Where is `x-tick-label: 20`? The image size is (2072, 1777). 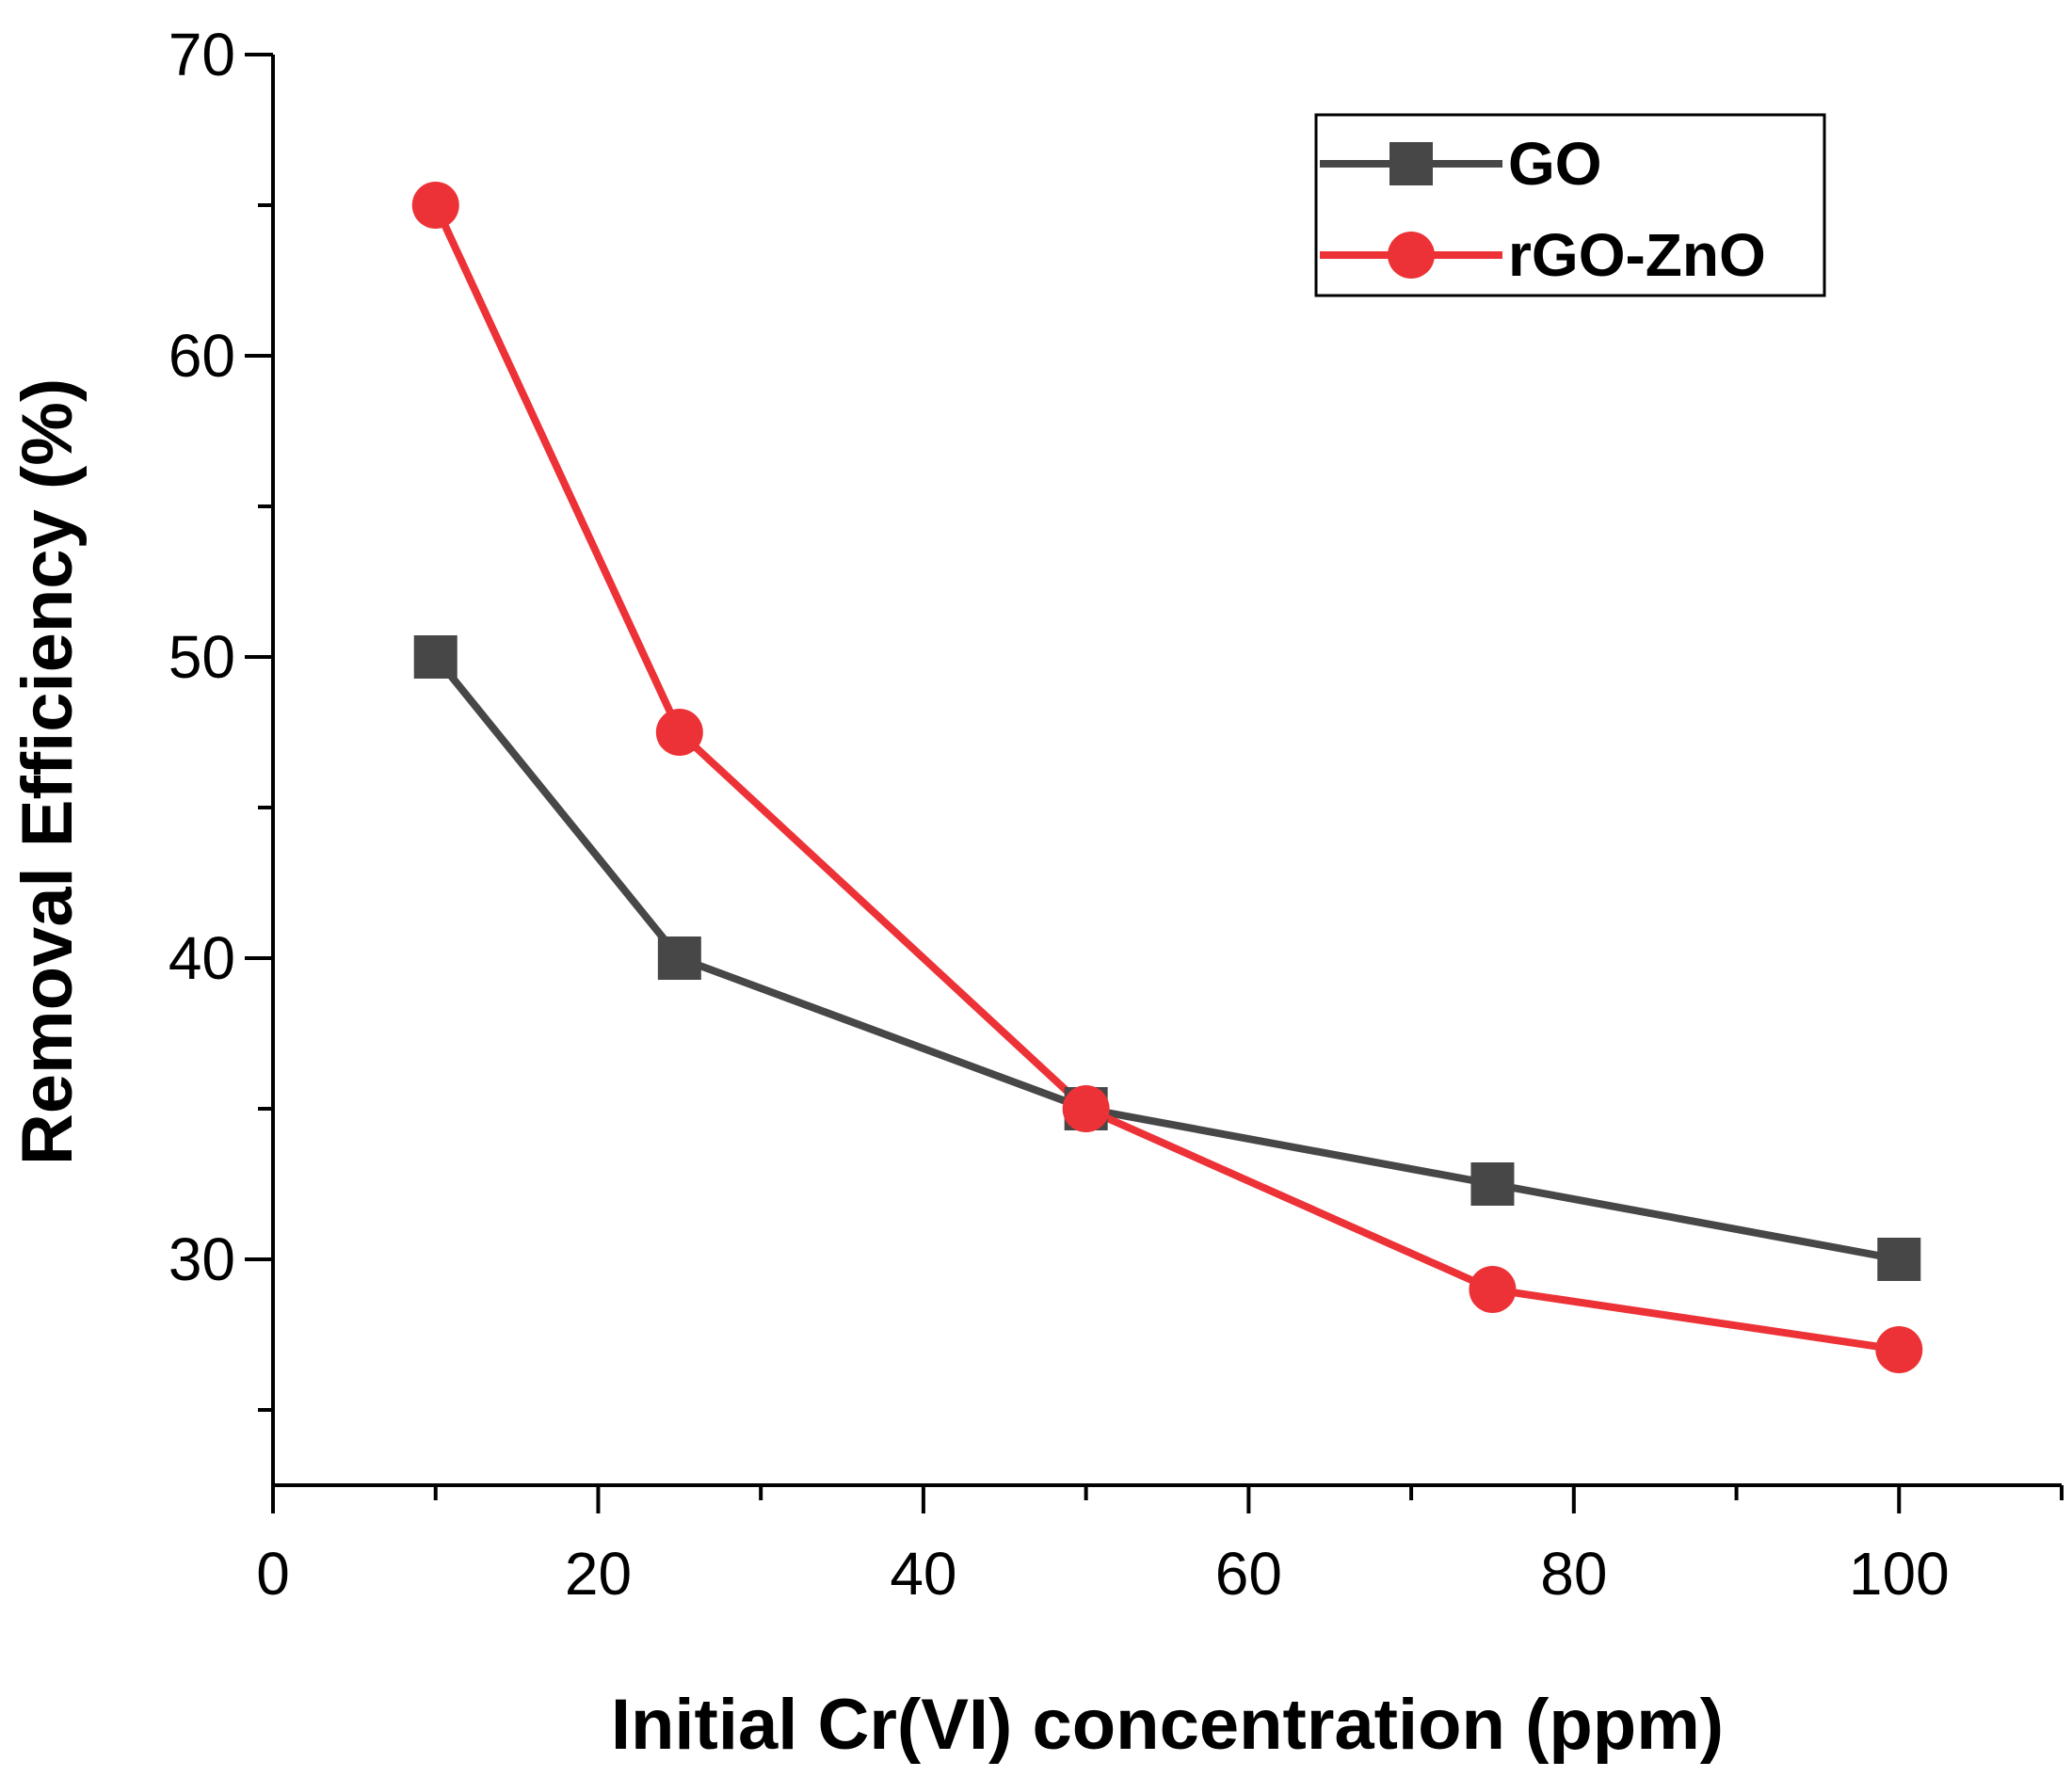
x-tick-label: 20 is located at coordinates (598, 1574).